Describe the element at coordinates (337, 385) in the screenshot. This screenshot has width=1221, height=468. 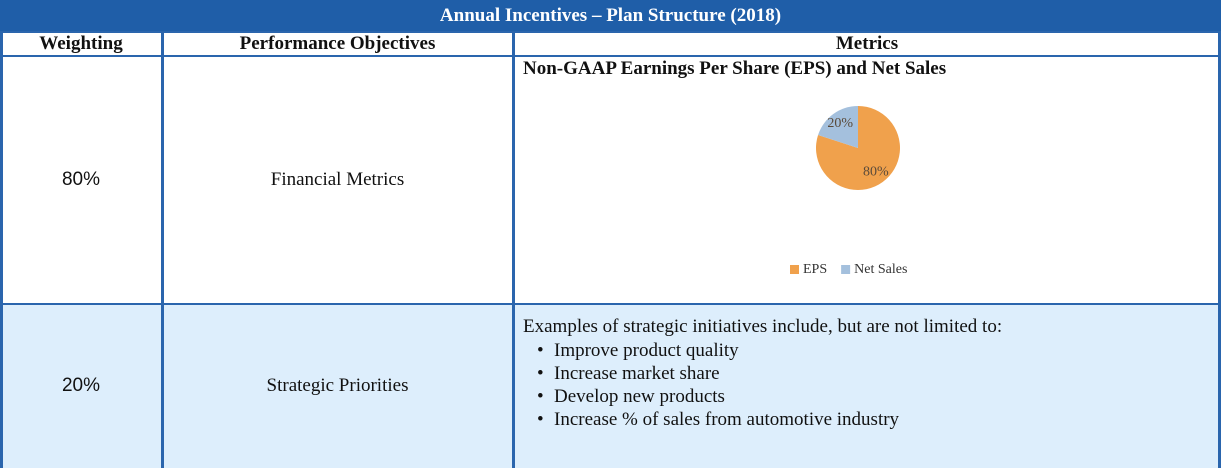
I see `objective-cell: Strategic Priorities` at that location.